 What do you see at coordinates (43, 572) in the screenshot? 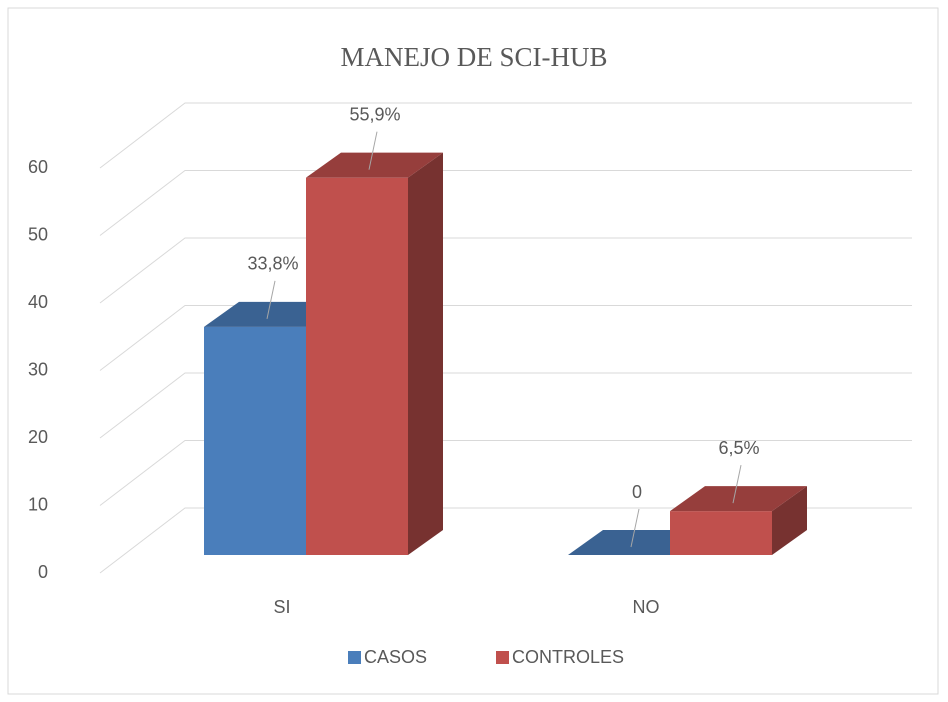
I see `y-tick-label: 0` at bounding box center [43, 572].